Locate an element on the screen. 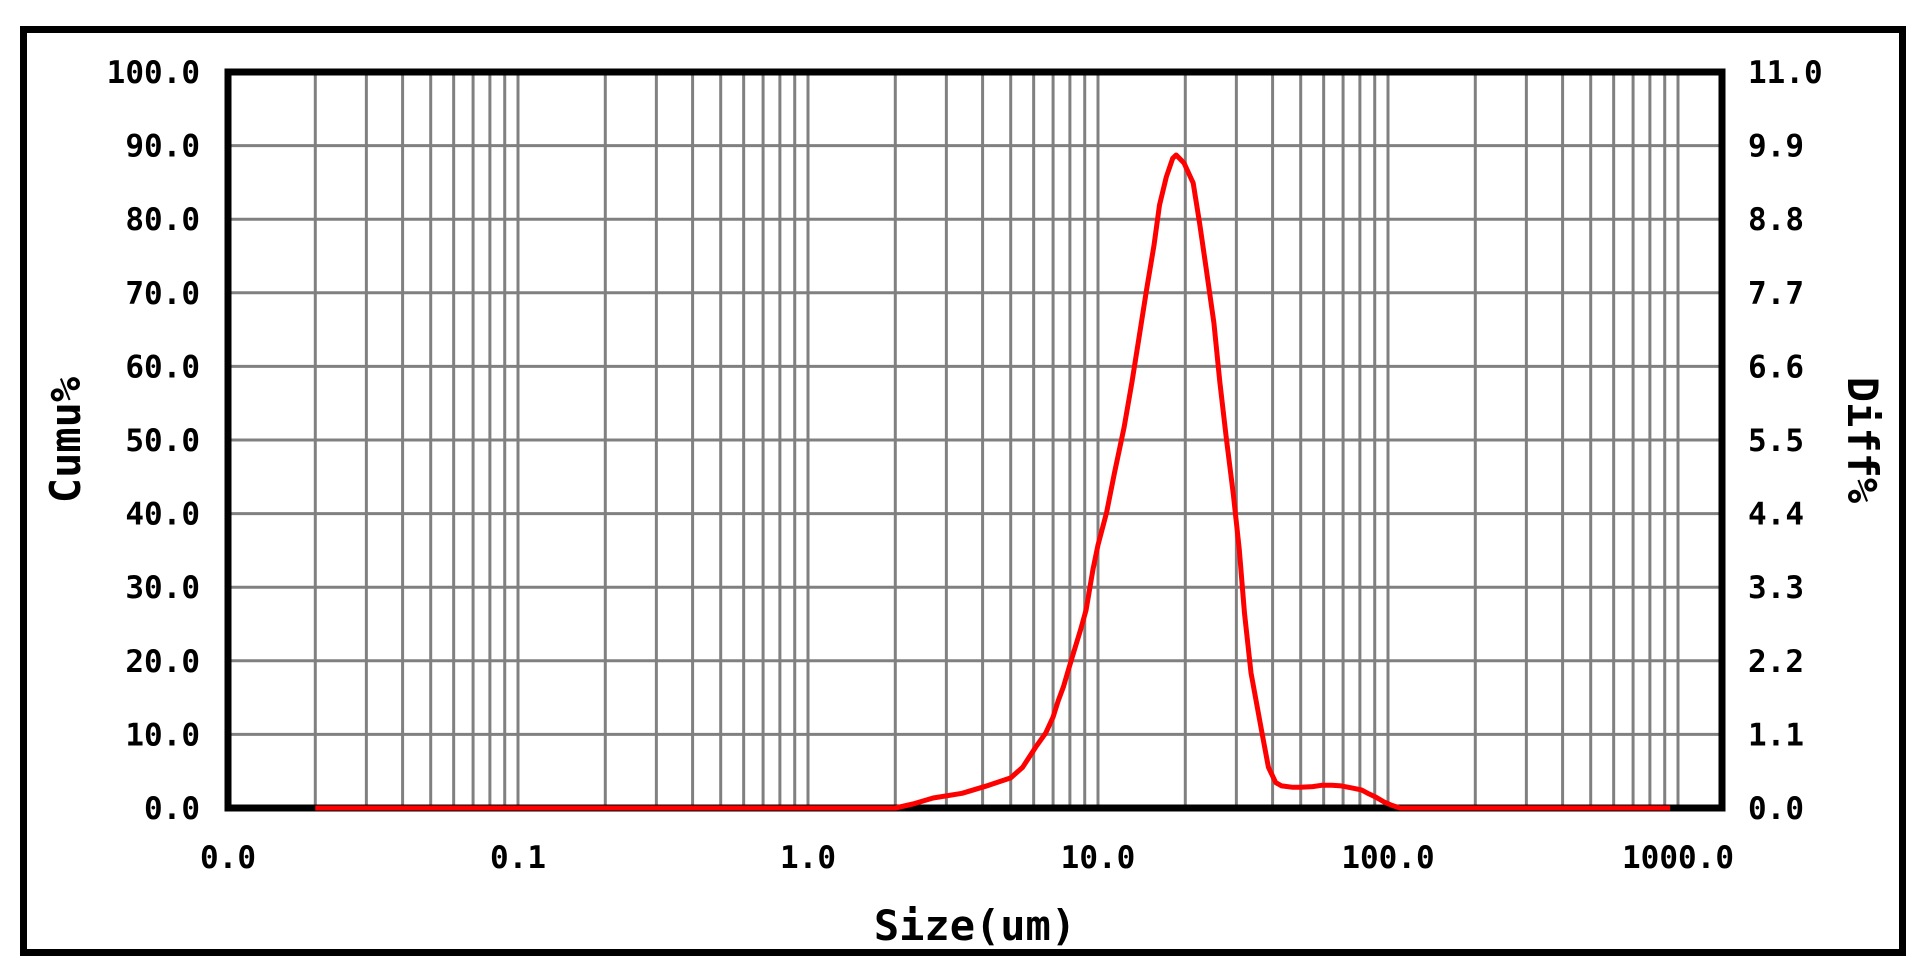 The width and height of the screenshot is (1920, 968). right-axis-tick-label: 5.5 is located at coordinates (1776, 441).